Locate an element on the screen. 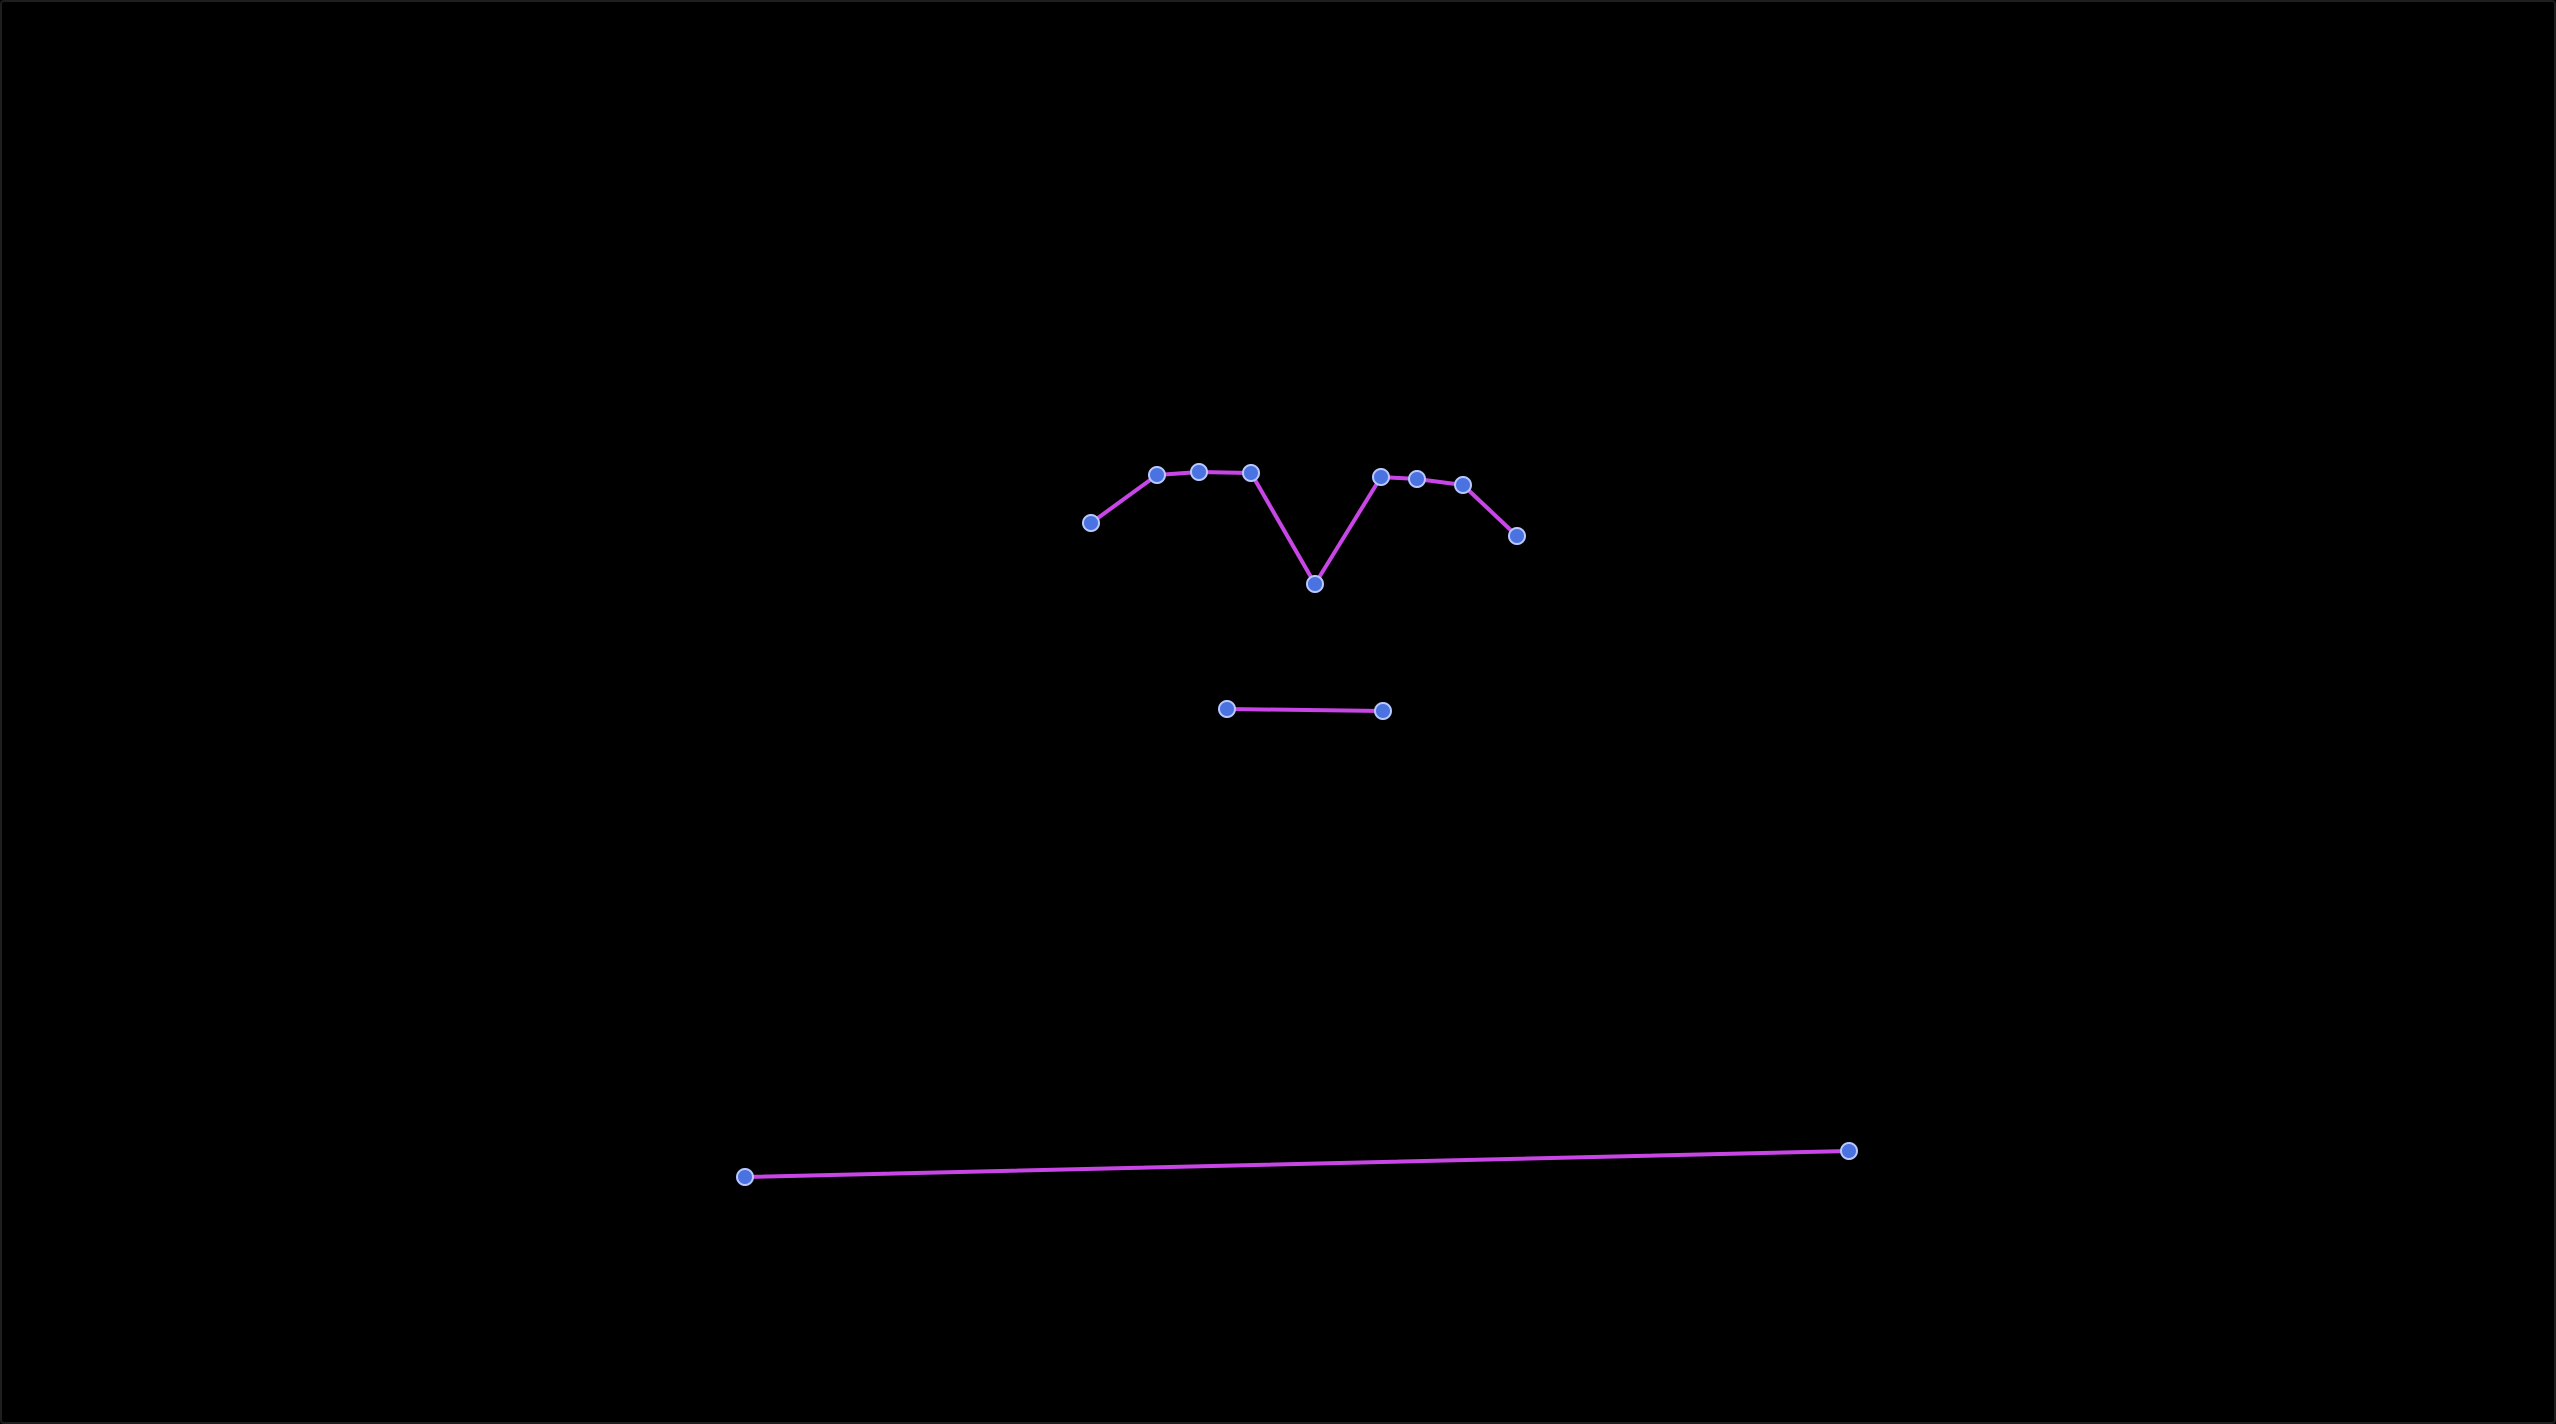 The height and width of the screenshot is (1424, 2556). upper-contour-edge is located at coordinates (1304, 528).